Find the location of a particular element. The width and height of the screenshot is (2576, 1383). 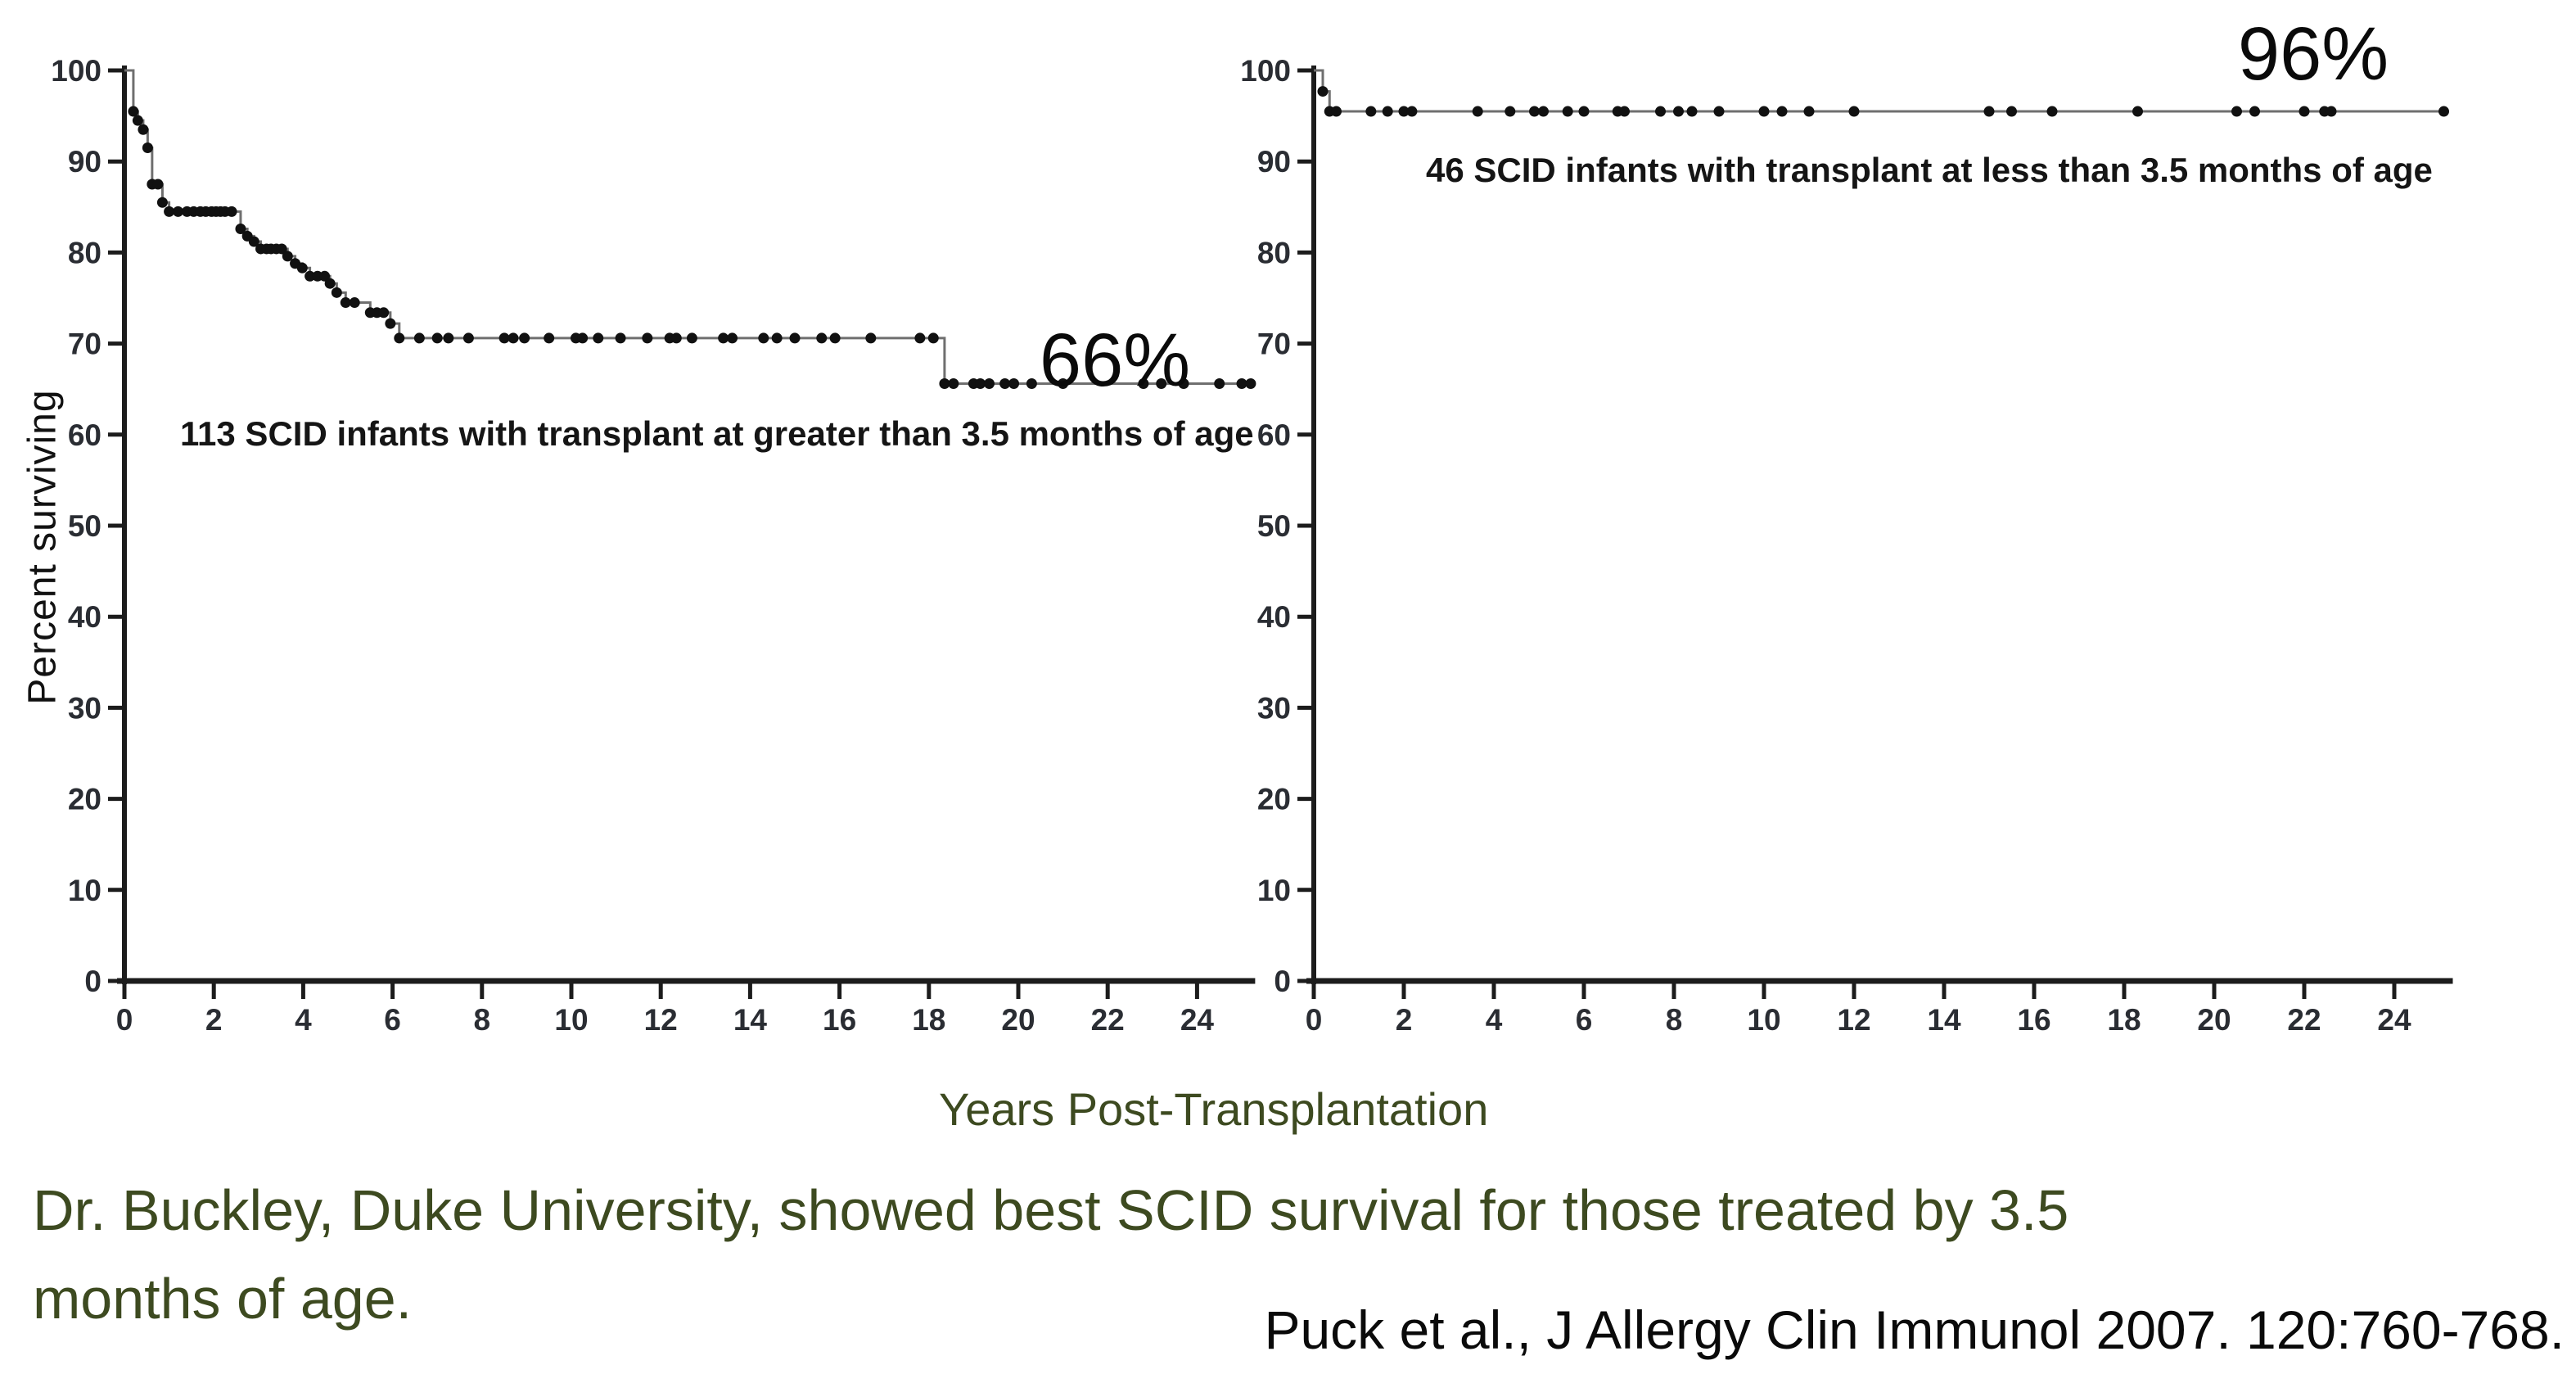

y-tick-label: 10 is located at coordinates (85, 890).